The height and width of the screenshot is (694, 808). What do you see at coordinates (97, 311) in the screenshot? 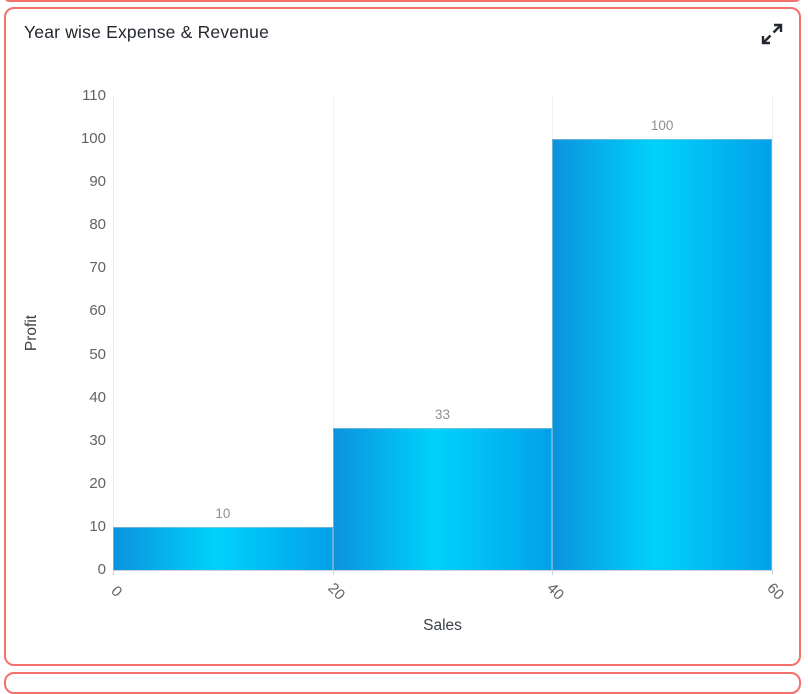
I see `y-axis-tick-label: 60` at bounding box center [97, 311].